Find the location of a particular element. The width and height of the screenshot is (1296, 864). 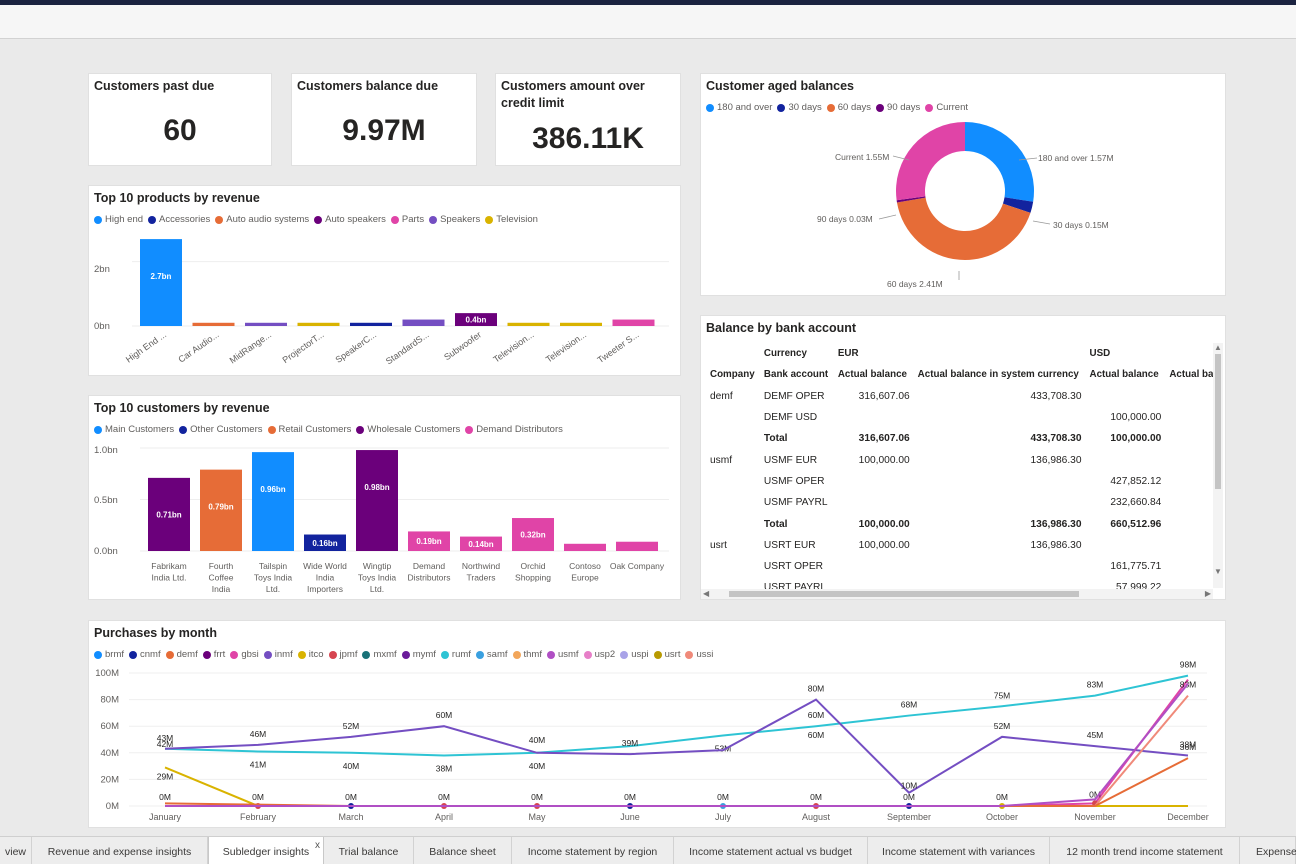

series-line-usmf is located at coordinates (677, 745).